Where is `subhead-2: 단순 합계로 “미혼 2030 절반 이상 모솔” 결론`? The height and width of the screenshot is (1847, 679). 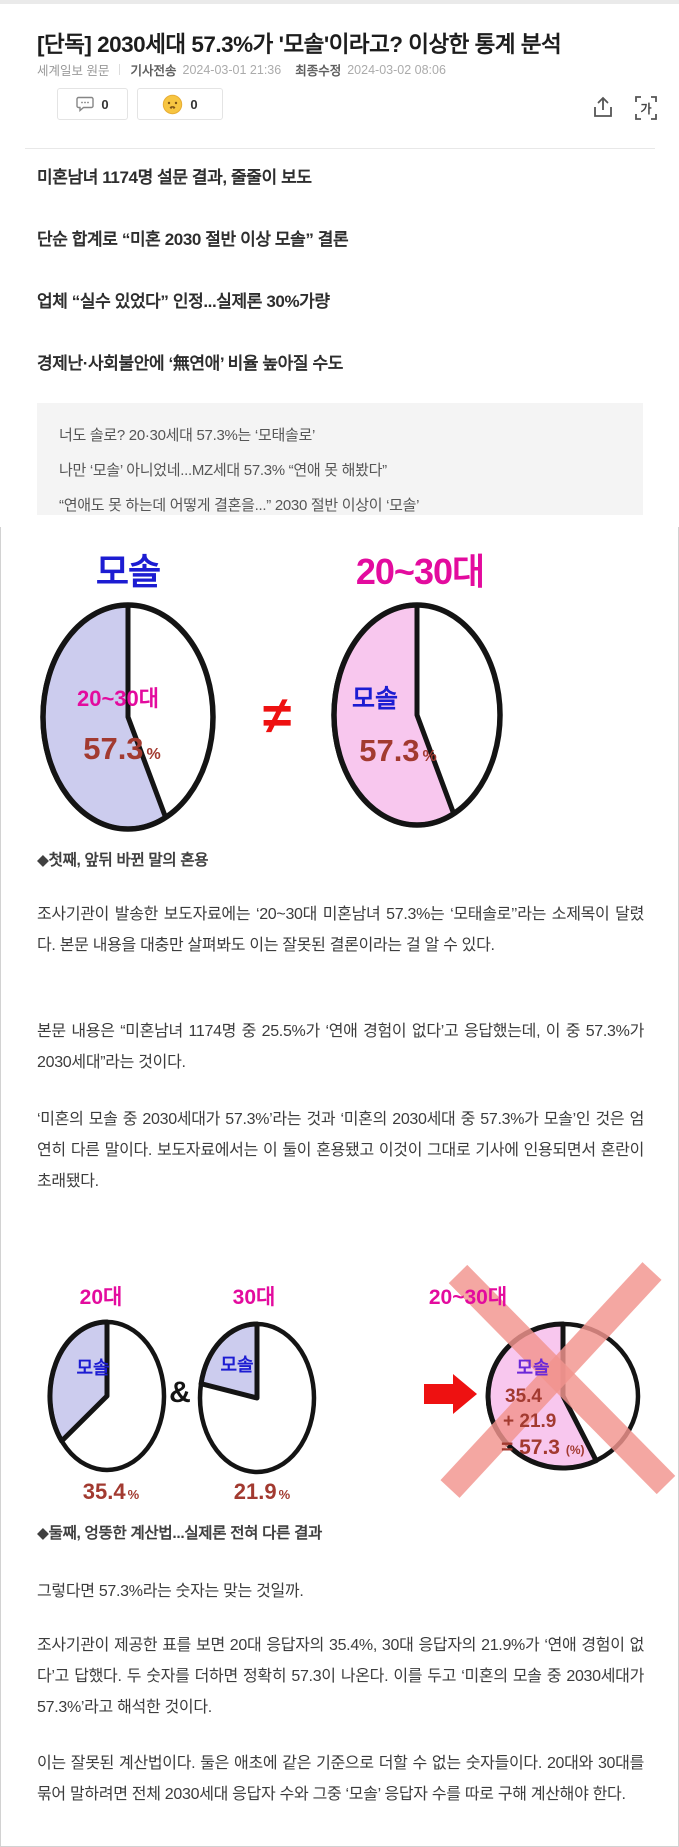 subhead-2: 단순 합계로 “미혼 2030 절반 이상 모솔” 결론 is located at coordinates (193, 239).